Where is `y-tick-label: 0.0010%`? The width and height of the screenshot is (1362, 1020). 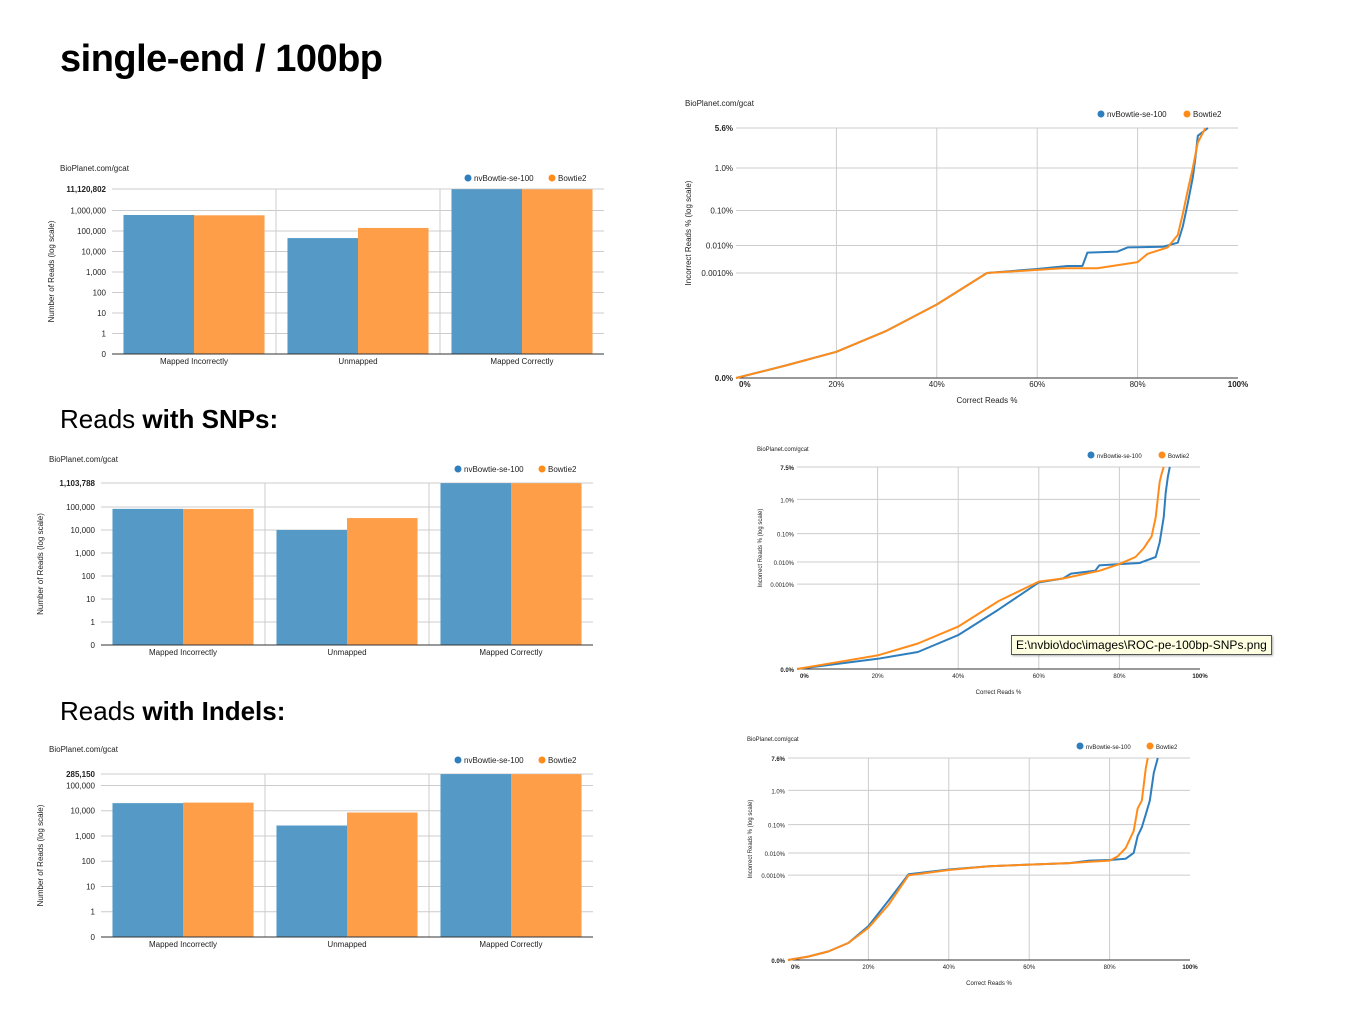
y-tick-label: 0.0010% is located at coordinates (773, 877).